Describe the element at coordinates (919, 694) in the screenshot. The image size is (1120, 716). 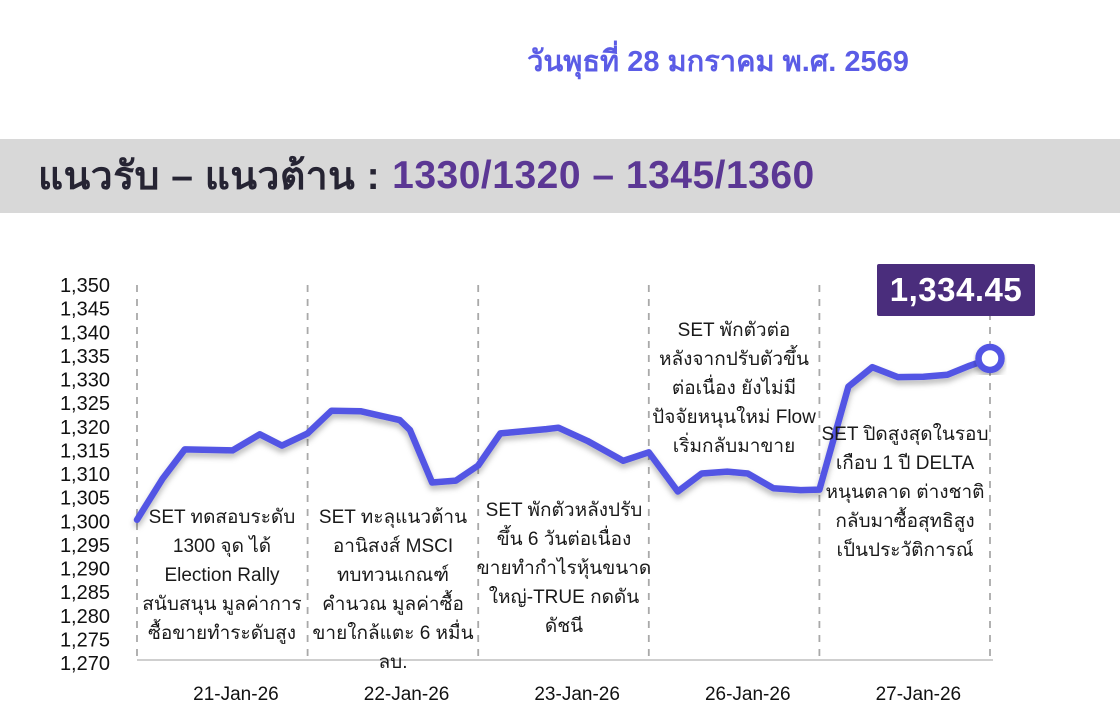
I see `x-axis-label: 27-Jan-26` at that location.